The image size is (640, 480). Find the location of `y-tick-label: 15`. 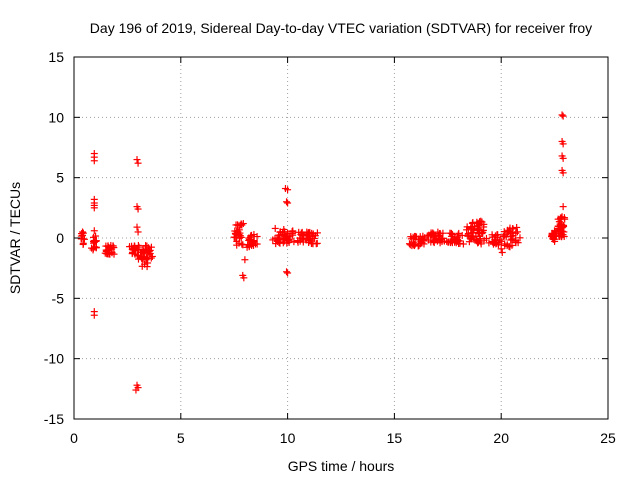

y-tick-label: 15 is located at coordinates (56, 57).